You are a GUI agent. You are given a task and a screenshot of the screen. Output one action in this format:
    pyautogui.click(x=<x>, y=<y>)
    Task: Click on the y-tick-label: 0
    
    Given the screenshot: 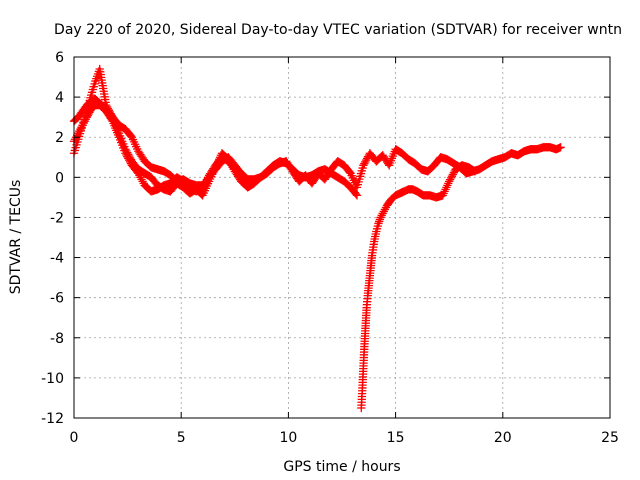 What is the action you would take?
    pyautogui.click(x=59, y=178)
    